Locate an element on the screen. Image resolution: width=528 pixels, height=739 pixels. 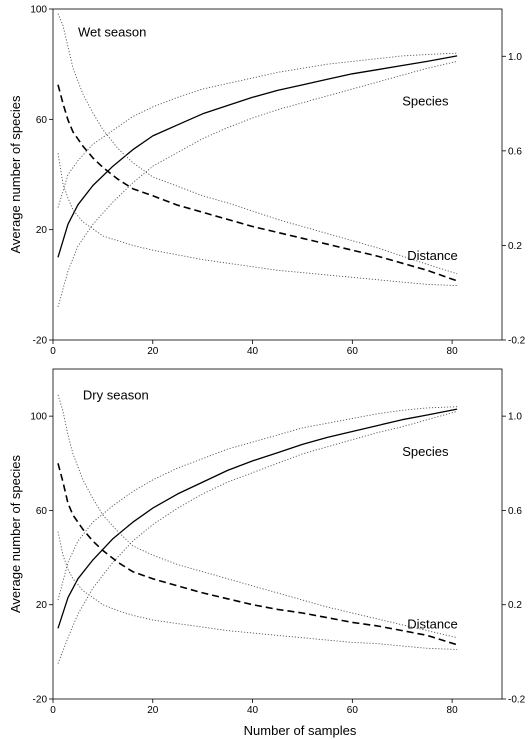
dry-y-tick-label: 100 is located at coordinates (38, 417).